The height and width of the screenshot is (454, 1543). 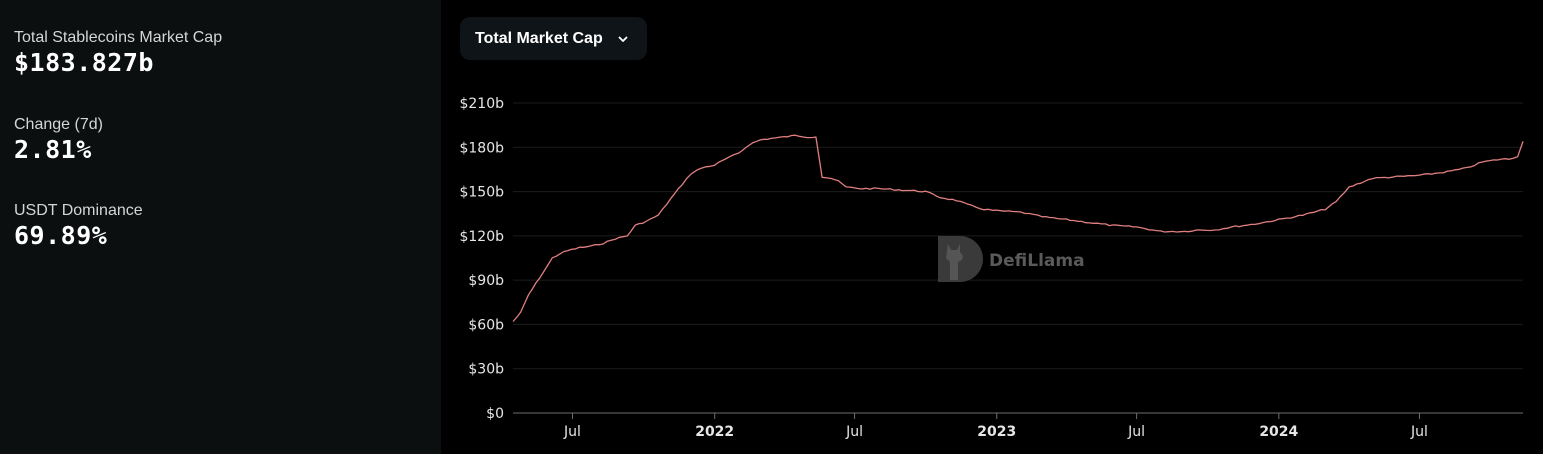 I want to click on stat-change-7d: Change (7d) 2.81%, so click(x=58, y=140).